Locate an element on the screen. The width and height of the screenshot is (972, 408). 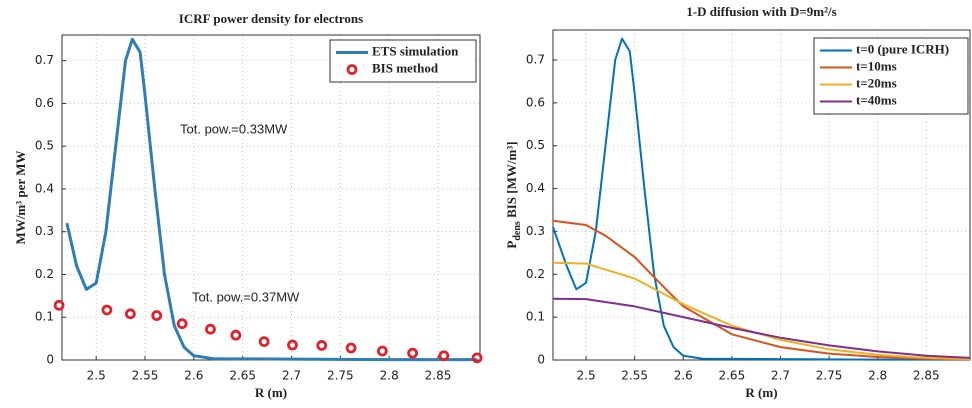
y-axis-label: Pdens BIS [MW/m³] is located at coordinates (513, 194).